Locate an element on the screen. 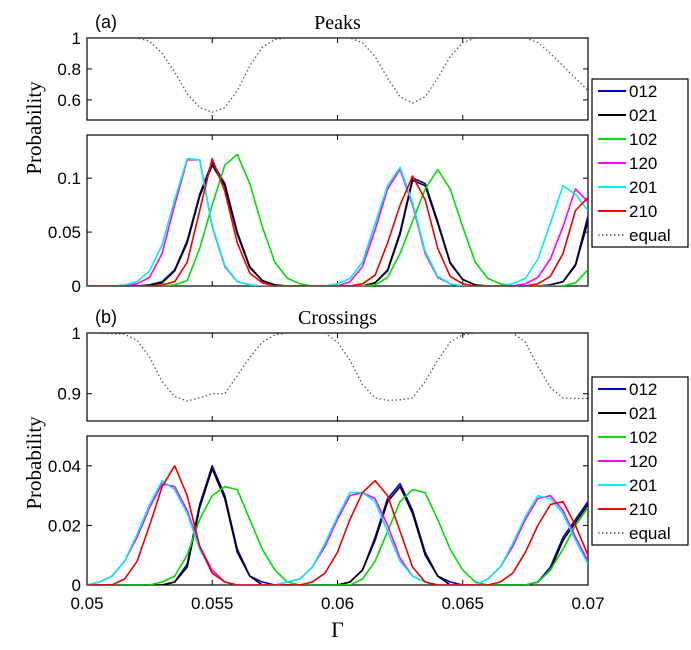 This screenshot has width=691, height=650. y-tick-label: 0.9 is located at coordinates (69, 394).